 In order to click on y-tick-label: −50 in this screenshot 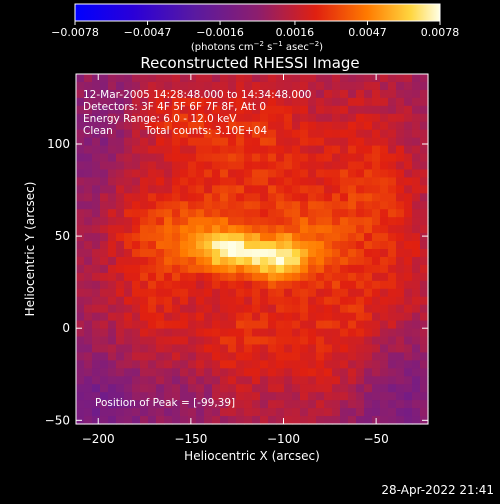, I will do `click(57, 420)`.